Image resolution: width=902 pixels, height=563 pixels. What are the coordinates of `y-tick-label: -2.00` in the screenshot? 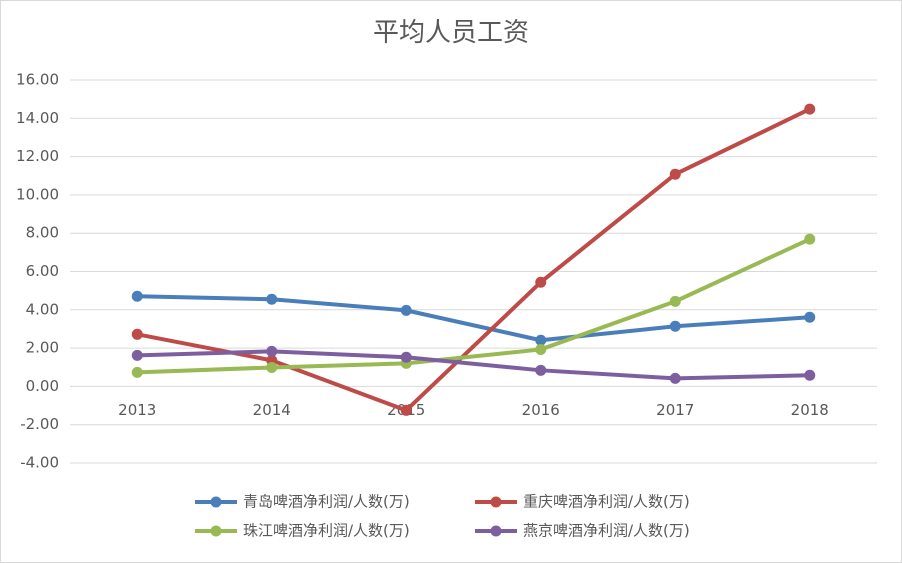 It's located at (39, 424).